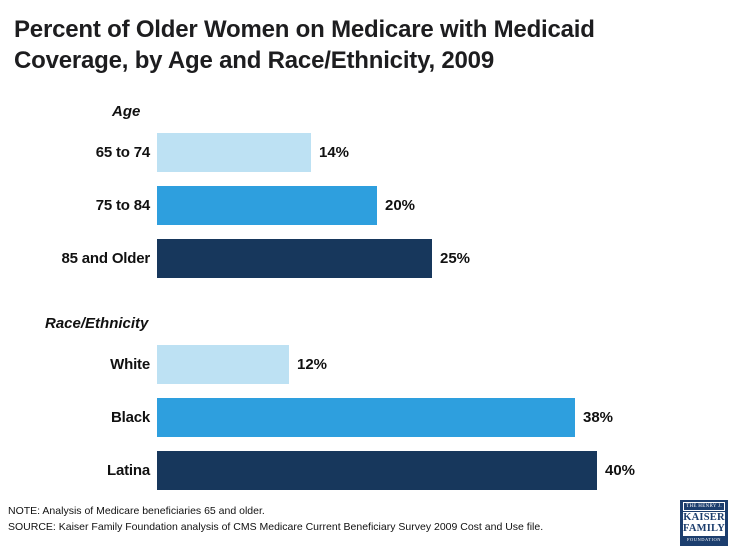 The height and width of the screenshot is (551, 735). I want to click on bar-label: 65 to 74, so click(122, 152).